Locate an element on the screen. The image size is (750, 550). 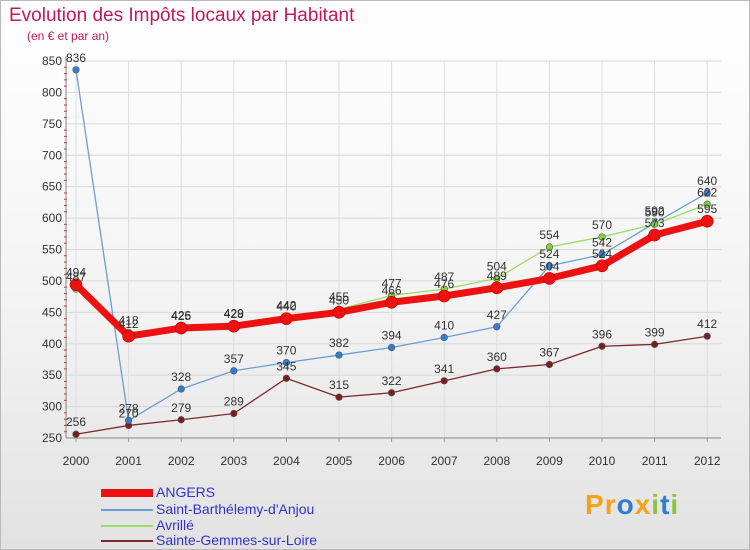
data-label: 622 is located at coordinates (707, 192).